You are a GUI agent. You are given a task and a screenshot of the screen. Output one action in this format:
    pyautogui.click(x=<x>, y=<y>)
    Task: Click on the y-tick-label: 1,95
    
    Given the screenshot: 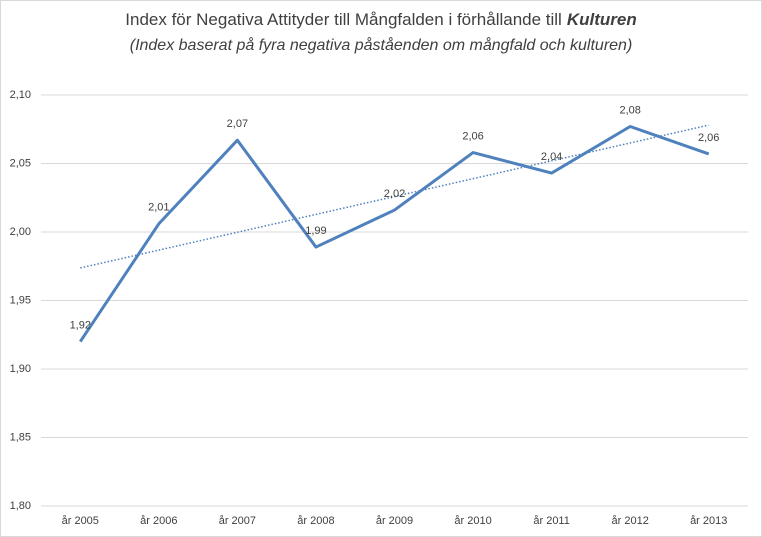 What is the action you would take?
    pyautogui.click(x=20, y=300)
    